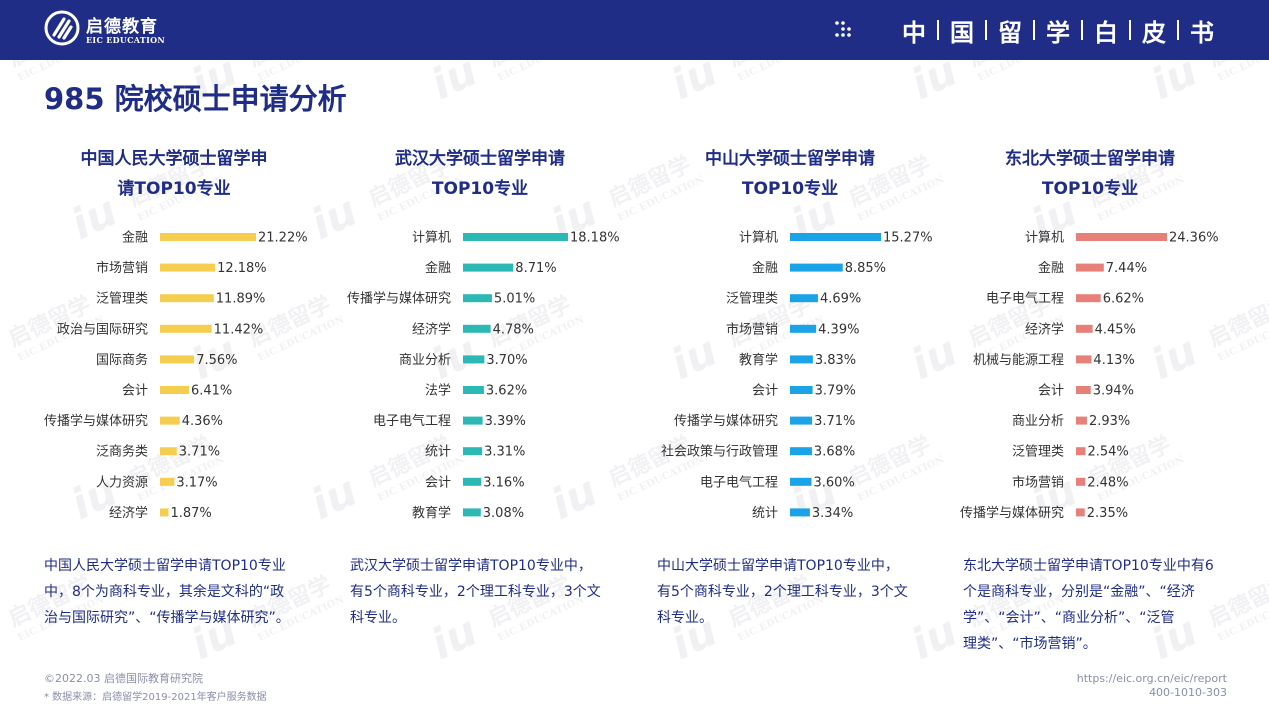 Image resolution: width=1269 pixels, height=711 pixels. Describe the element at coordinates (1058, 30) in the screenshot. I see `banner-title: 中 国 留 学 白 皮 书` at that location.